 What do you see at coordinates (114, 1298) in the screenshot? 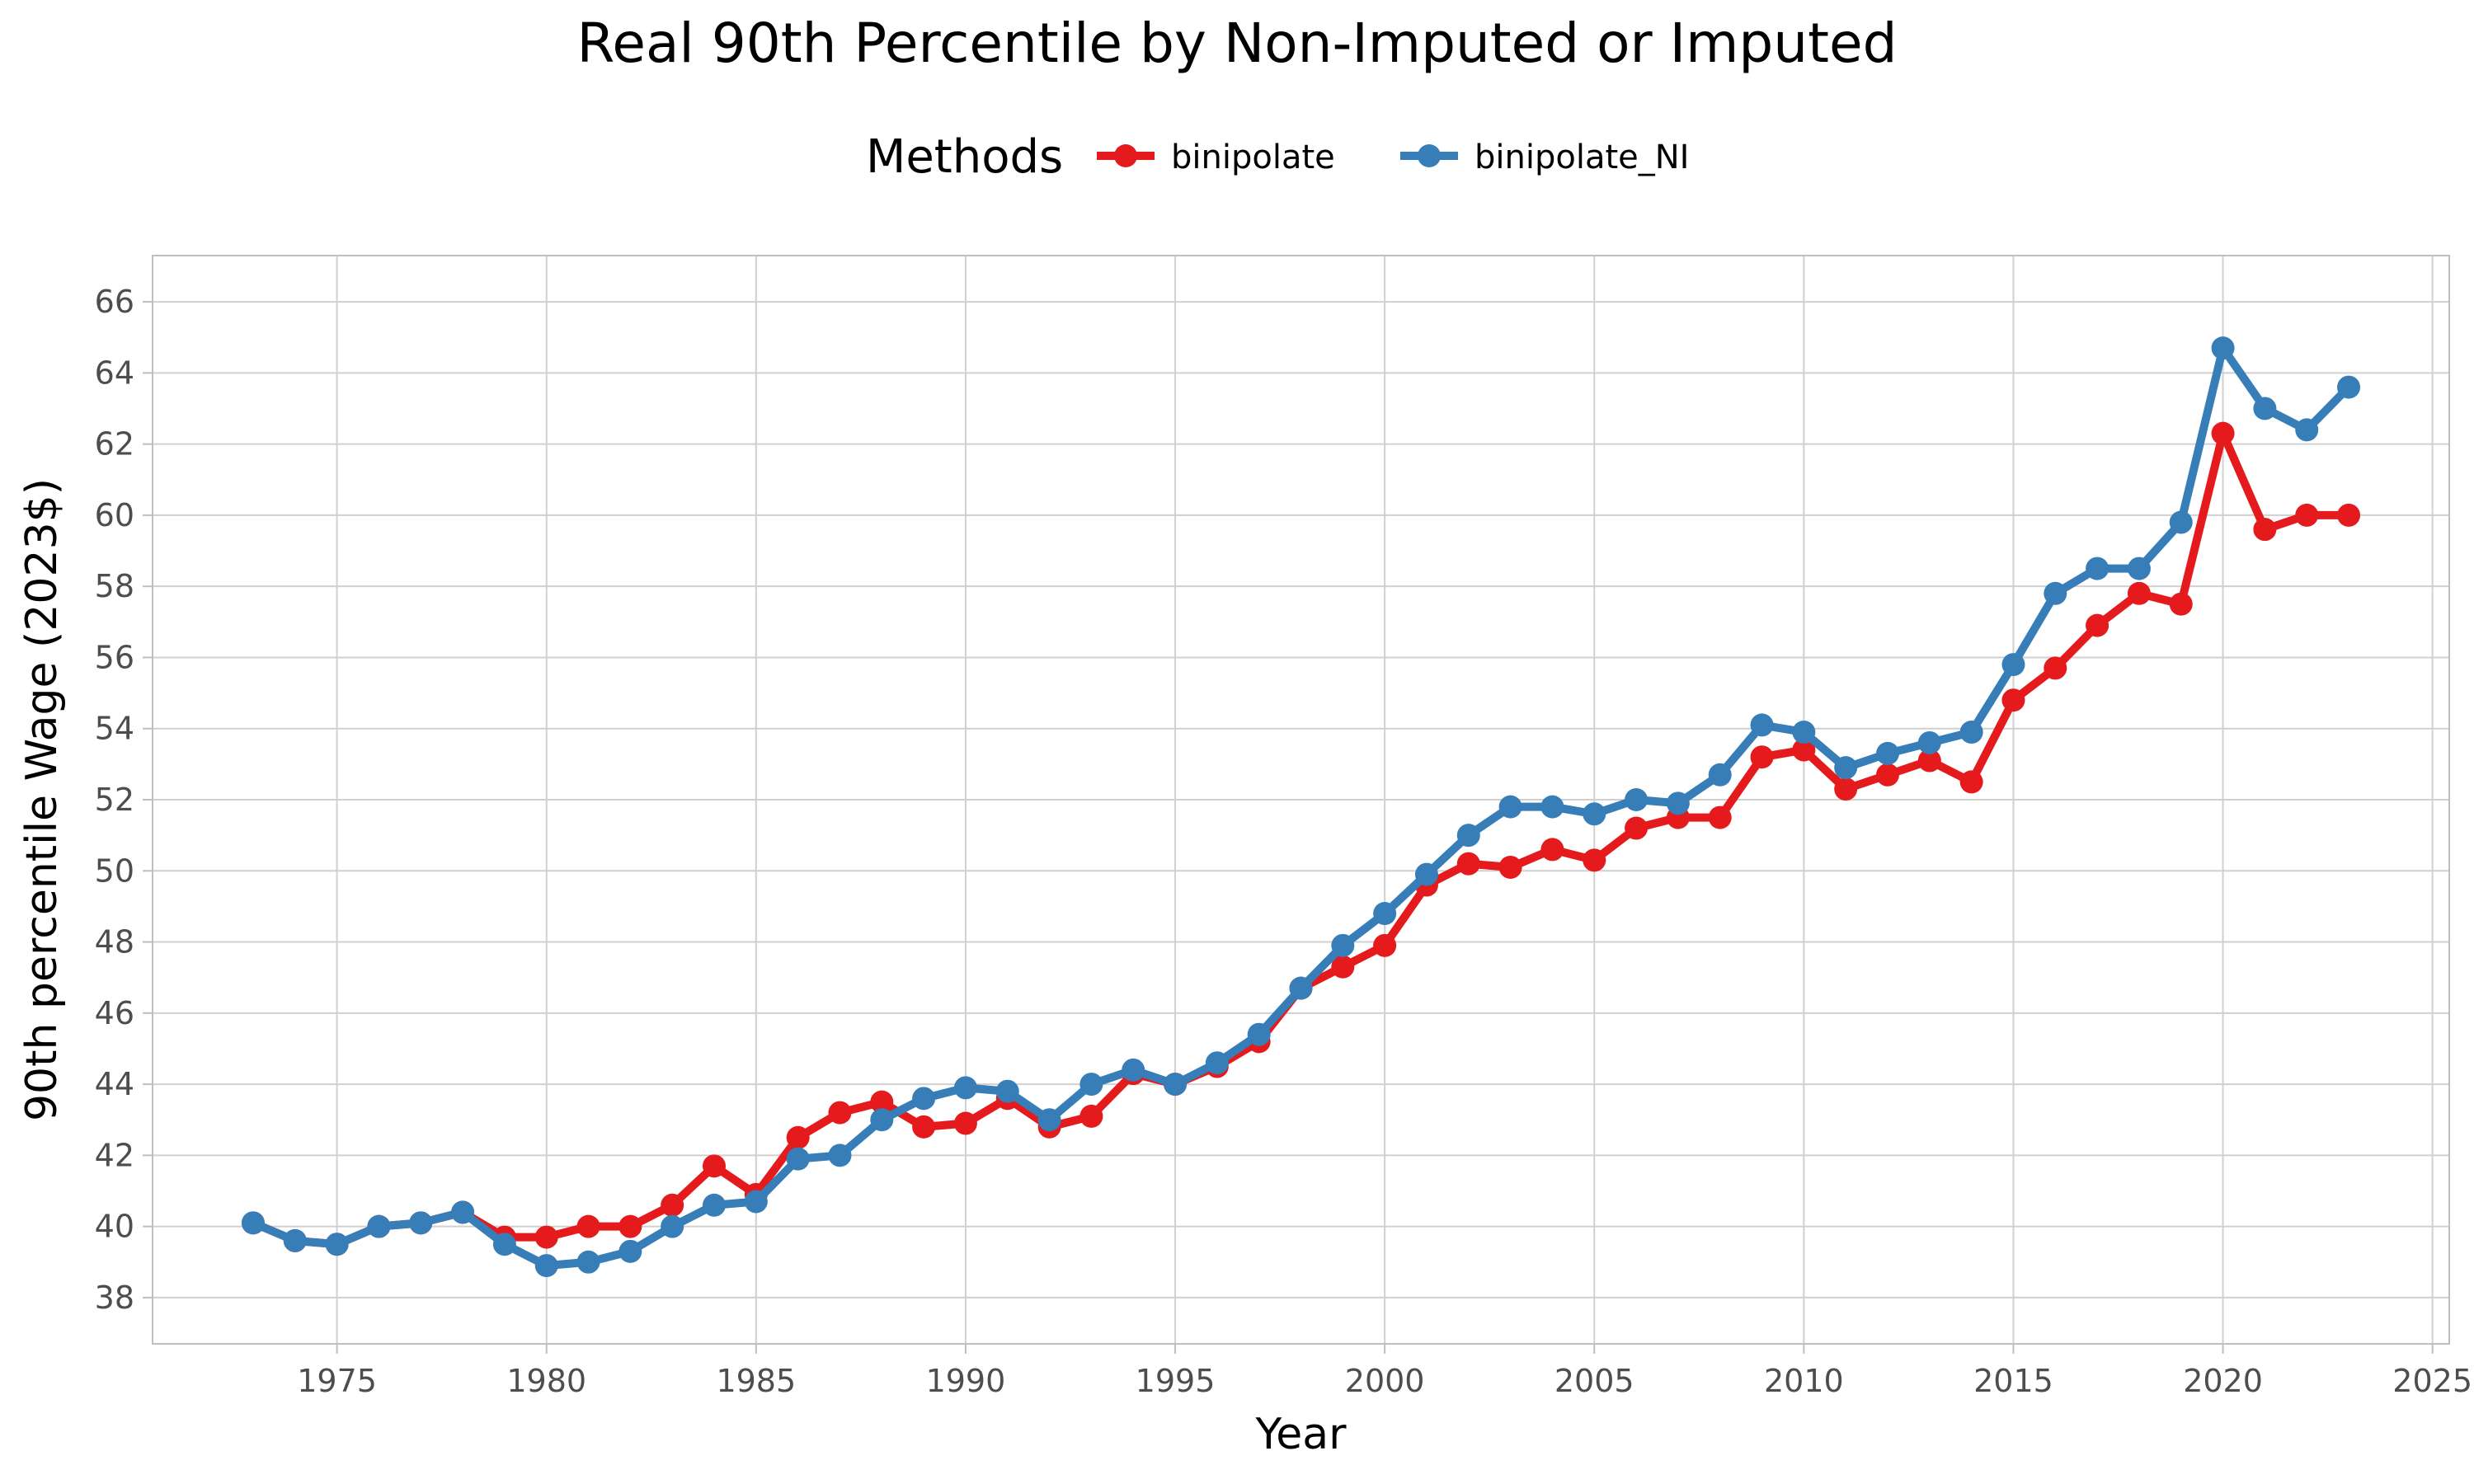
I see `y-tick-label: 38` at bounding box center [114, 1298].